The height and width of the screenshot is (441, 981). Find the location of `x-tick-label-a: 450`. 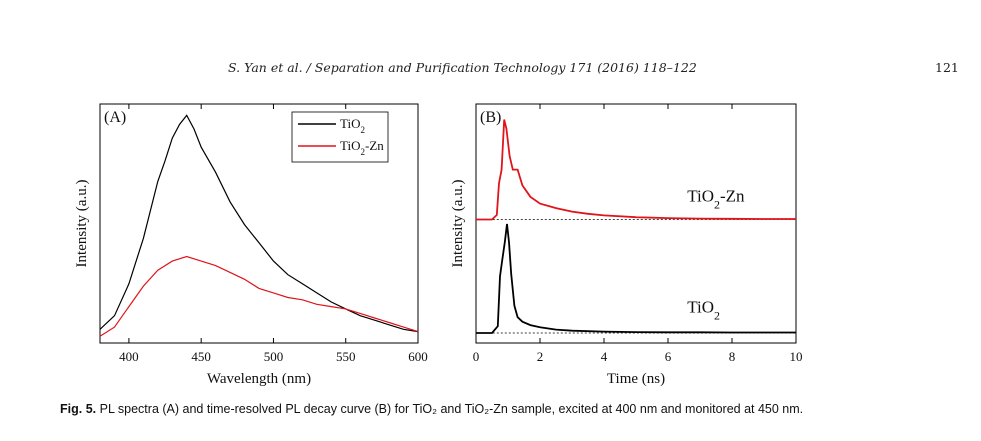

x-tick-label-a: 450 is located at coordinates (201, 356).